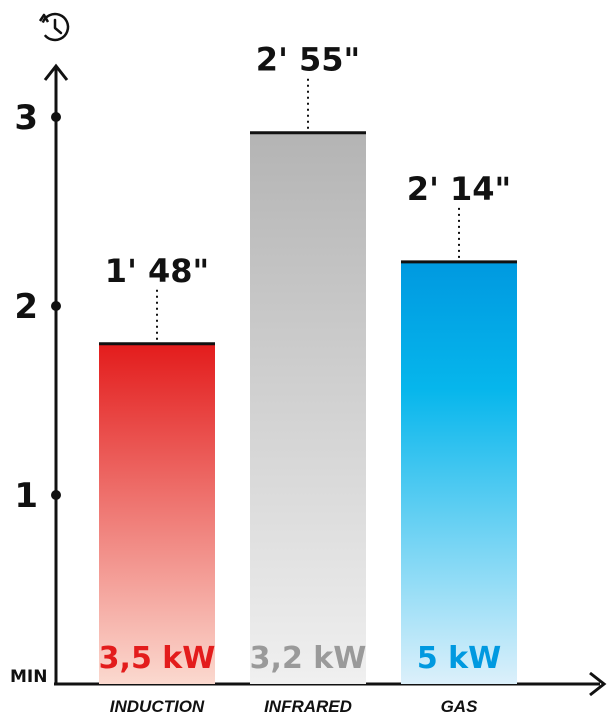 The image size is (607, 716). What do you see at coordinates (26, 307) in the screenshot?
I see `y-tick-label: 2` at bounding box center [26, 307].